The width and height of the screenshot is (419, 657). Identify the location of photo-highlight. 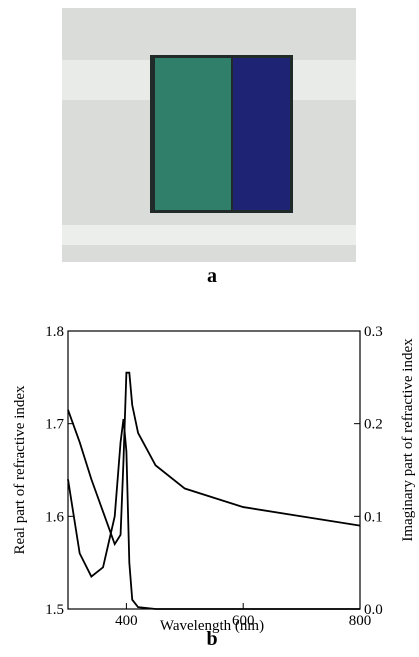
(209, 235).